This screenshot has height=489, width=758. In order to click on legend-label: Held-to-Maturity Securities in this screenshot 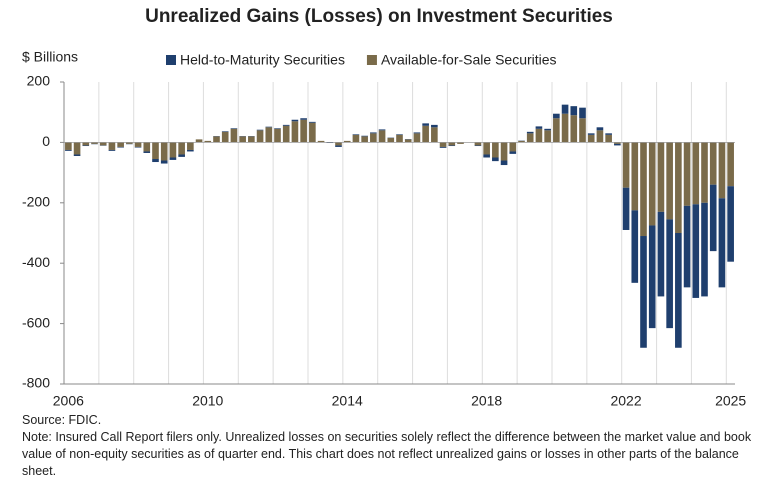, I will do `click(262, 60)`.